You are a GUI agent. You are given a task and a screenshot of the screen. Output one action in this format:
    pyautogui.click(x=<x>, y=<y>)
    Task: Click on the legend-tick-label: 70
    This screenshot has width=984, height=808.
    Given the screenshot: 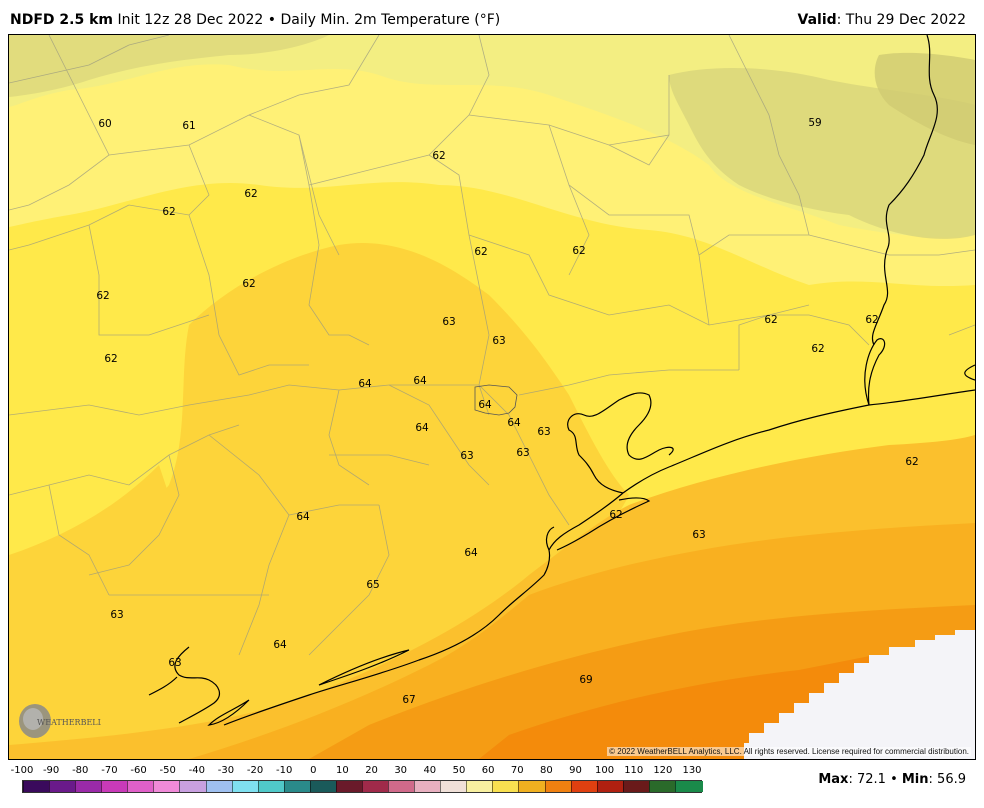 What is the action you would take?
    pyautogui.click(x=517, y=770)
    